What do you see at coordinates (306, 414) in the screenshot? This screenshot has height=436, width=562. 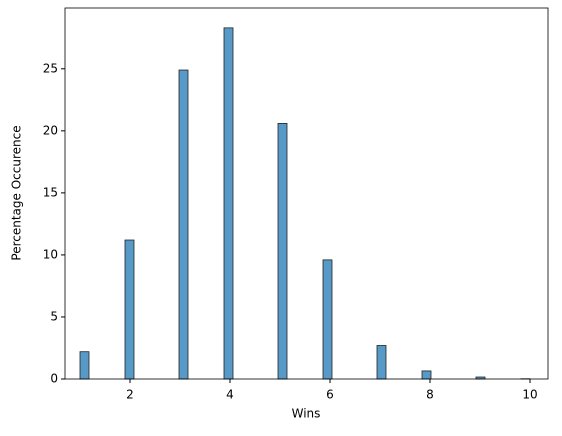 I see `x-axis-label: Wins` at bounding box center [306, 414].